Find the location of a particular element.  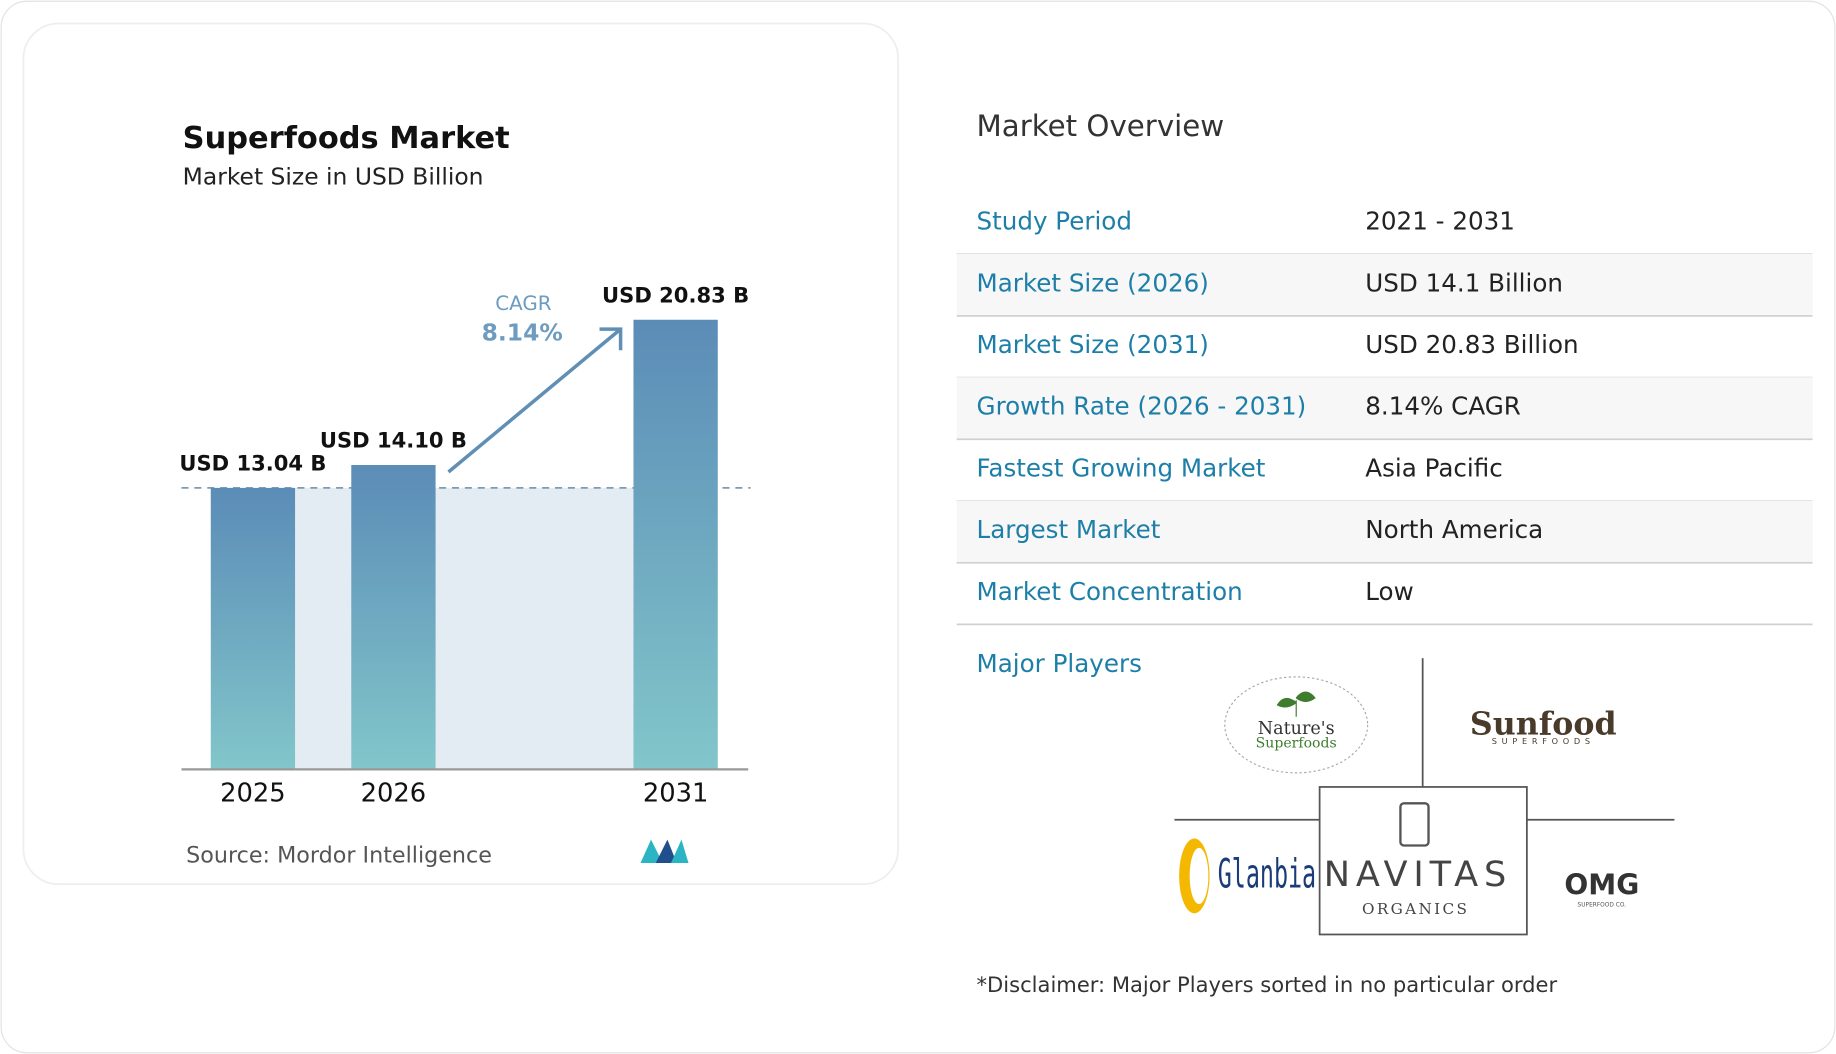

row-label: Largest Market is located at coordinates (1069, 529).